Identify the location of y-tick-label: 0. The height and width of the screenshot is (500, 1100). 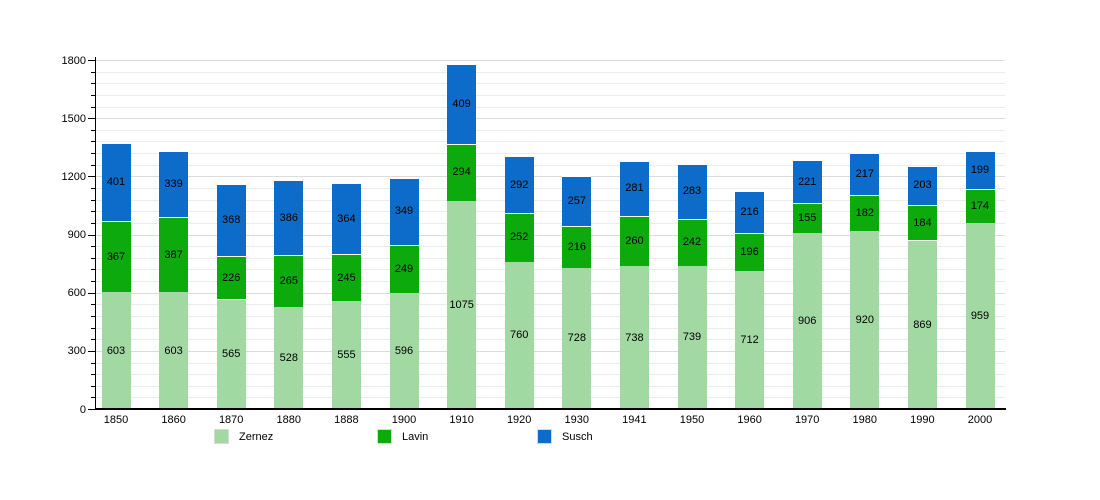
(82, 409).